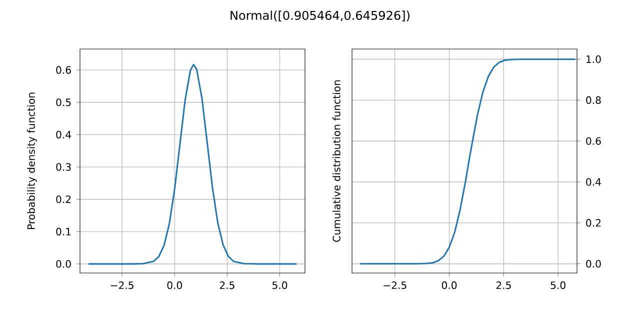 Image resolution: width=640 pixels, height=320 pixels. I want to click on y-axis-title: Cumulative distribution function, so click(336, 161).